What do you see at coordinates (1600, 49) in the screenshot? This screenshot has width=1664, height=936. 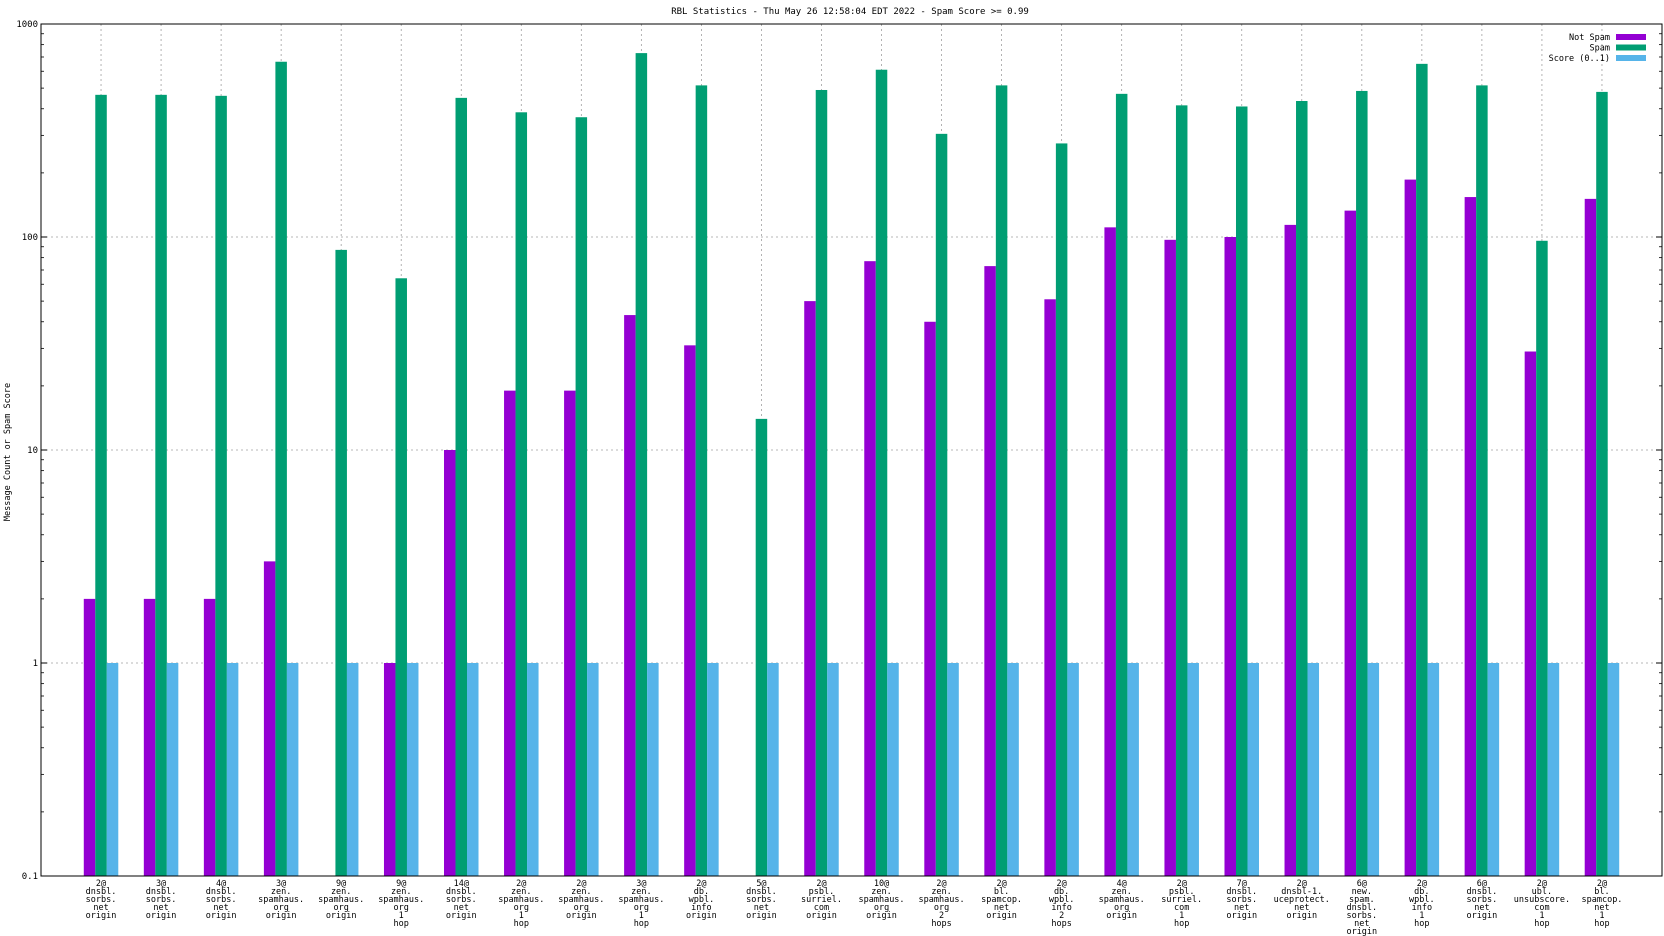 I see `legend-label: Spam` at bounding box center [1600, 49].